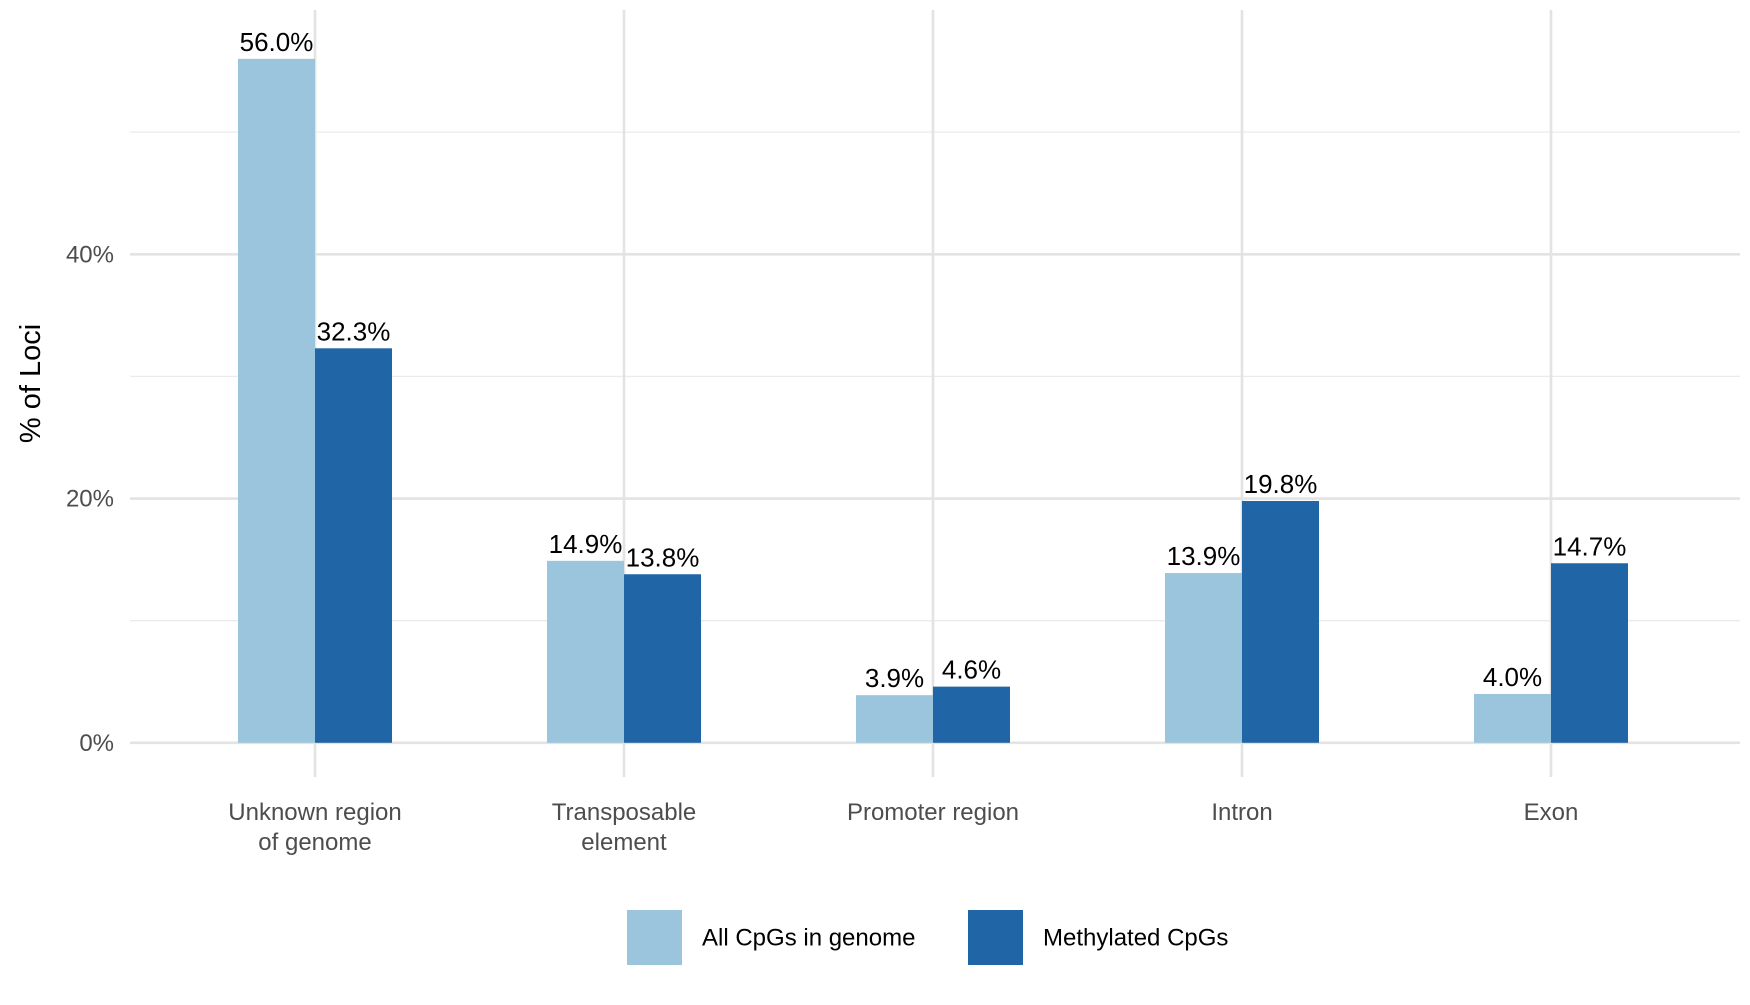  Describe the element at coordinates (31, 383) in the screenshot. I see `y-axis-title: % of Loci` at that location.